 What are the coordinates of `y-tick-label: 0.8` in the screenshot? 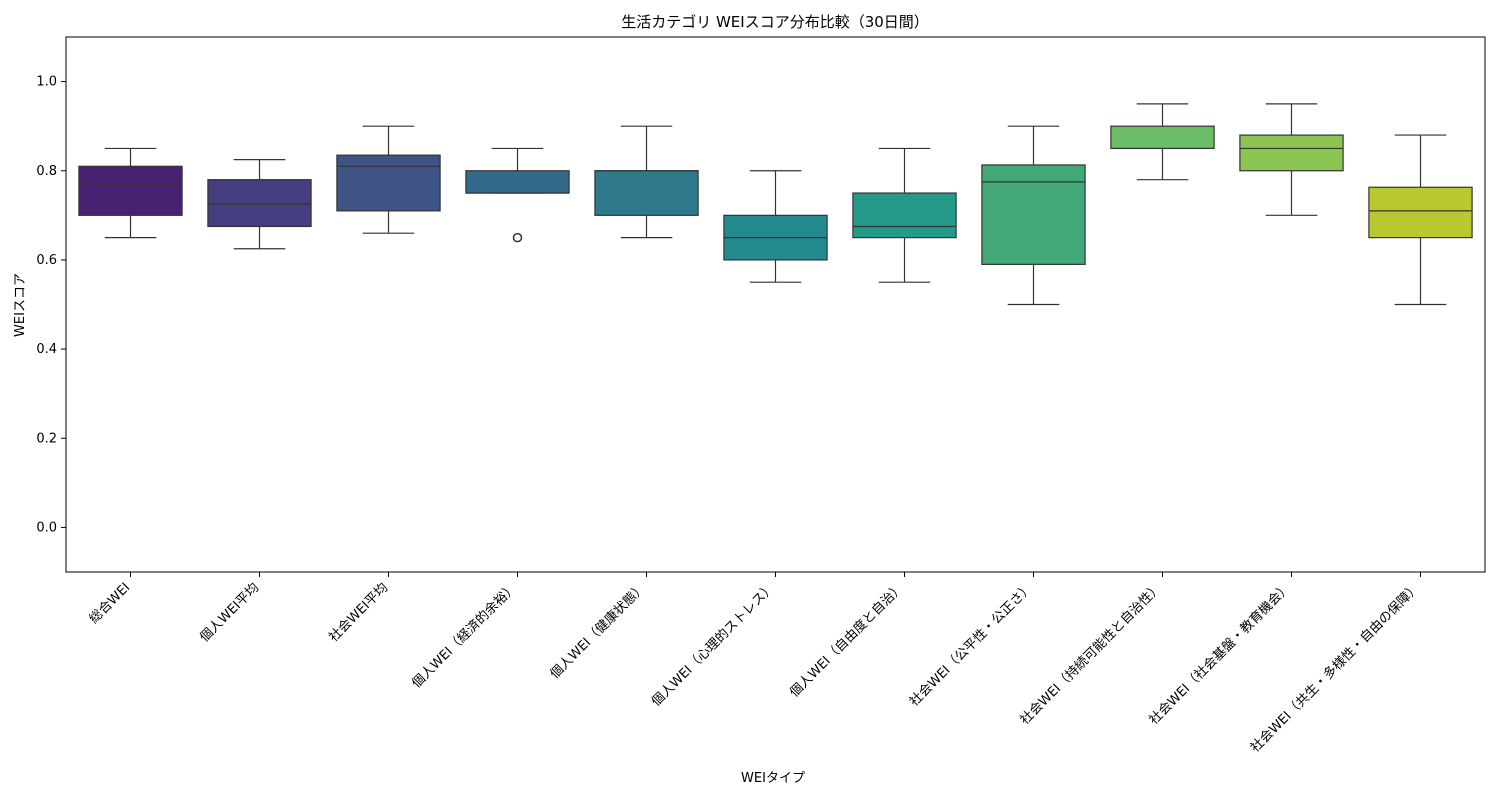 It's located at (46, 171).